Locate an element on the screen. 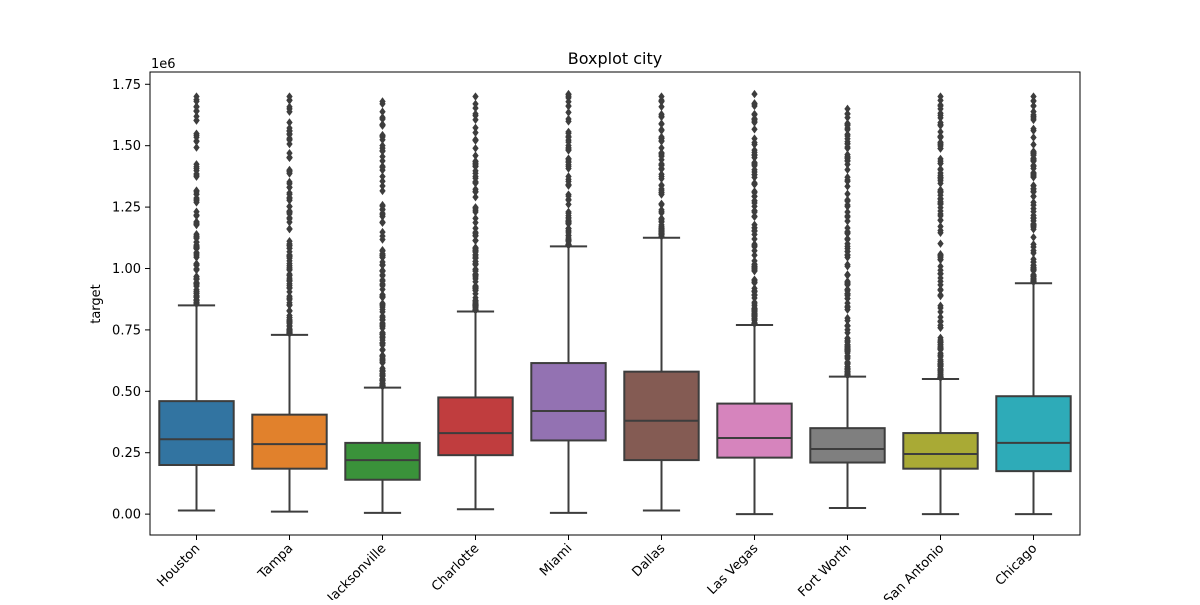 Image resolution: width=1200 pixels, height=605 pixels. y-tick-label: 0.25 is located at coordinates (126, 453).